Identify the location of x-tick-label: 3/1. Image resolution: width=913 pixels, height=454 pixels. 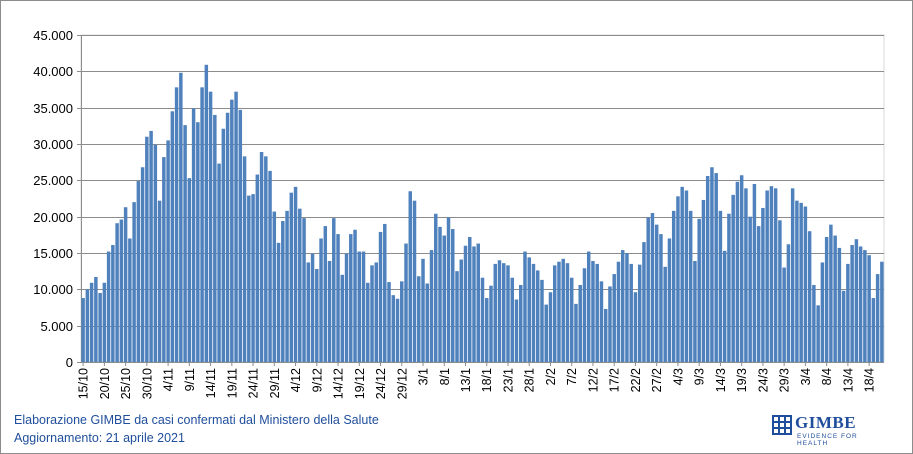
(424, 376).